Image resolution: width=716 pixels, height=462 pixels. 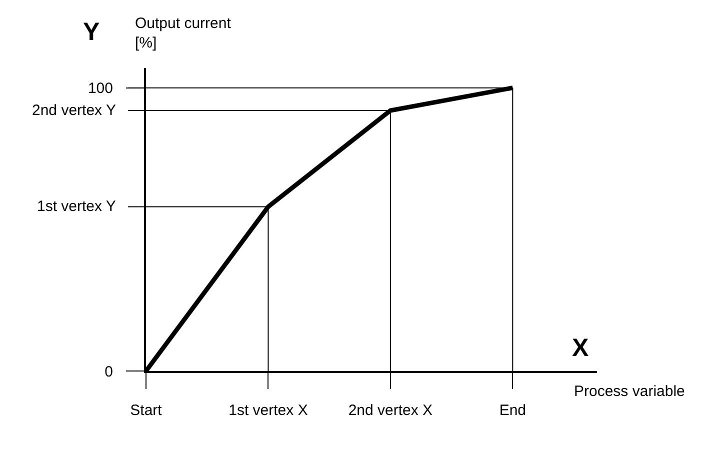 What do you see at coordinates (580, 348) in the screenshot?
I see `text: X` at bounding box center [580, 348].